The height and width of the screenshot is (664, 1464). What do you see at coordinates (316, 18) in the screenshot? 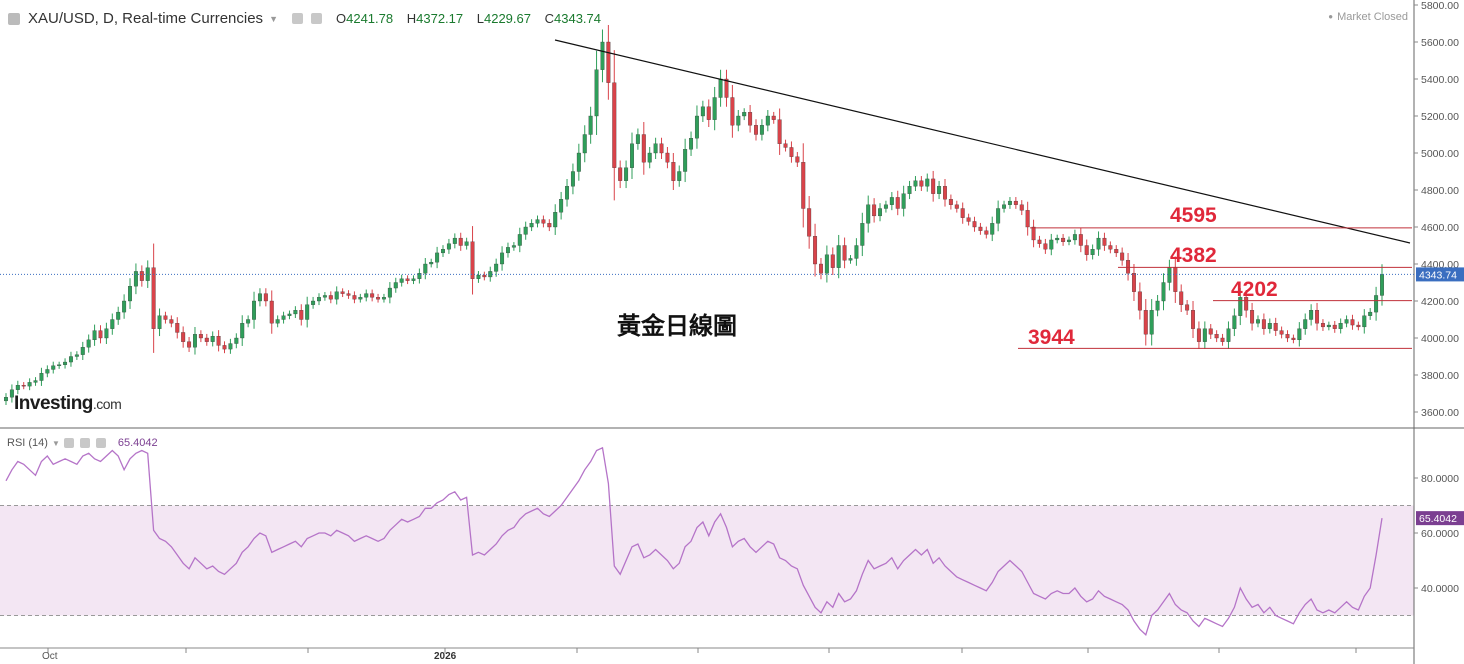
I see `gear-icon` at bounding box center [316, 18].